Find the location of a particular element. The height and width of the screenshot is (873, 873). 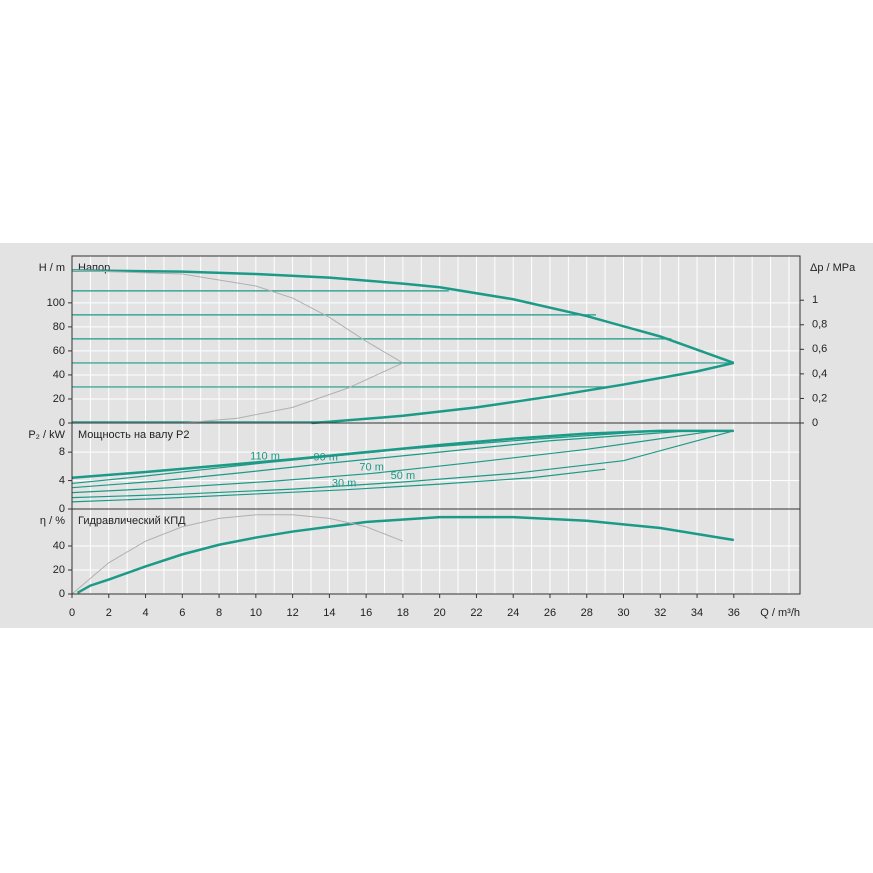

y-tick-label: 60 is located at coordinates (59, 351).